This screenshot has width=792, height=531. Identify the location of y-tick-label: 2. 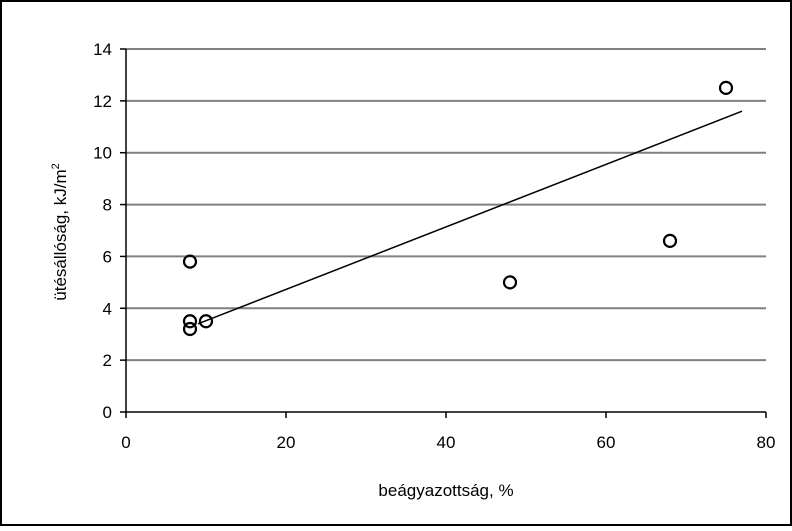
(107, 360).